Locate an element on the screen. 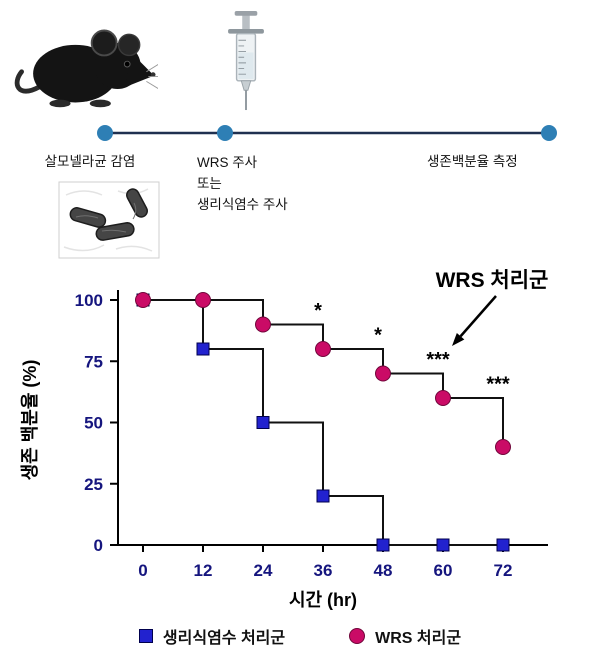 The width and height of the screenshot is (600, 670). timeline-event-injection-line3: 생리식염수 주사 is located at coordinates (242, 204).